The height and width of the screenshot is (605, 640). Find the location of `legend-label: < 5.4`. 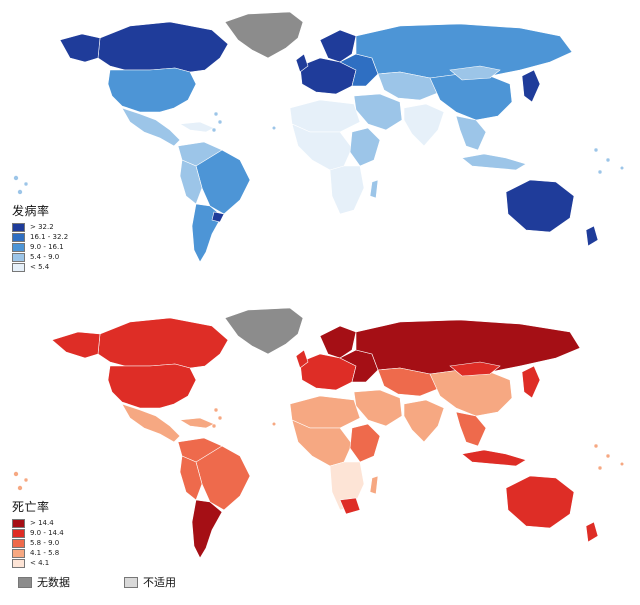

legend-label: < 5.4 is located at coordinates (40, 266).